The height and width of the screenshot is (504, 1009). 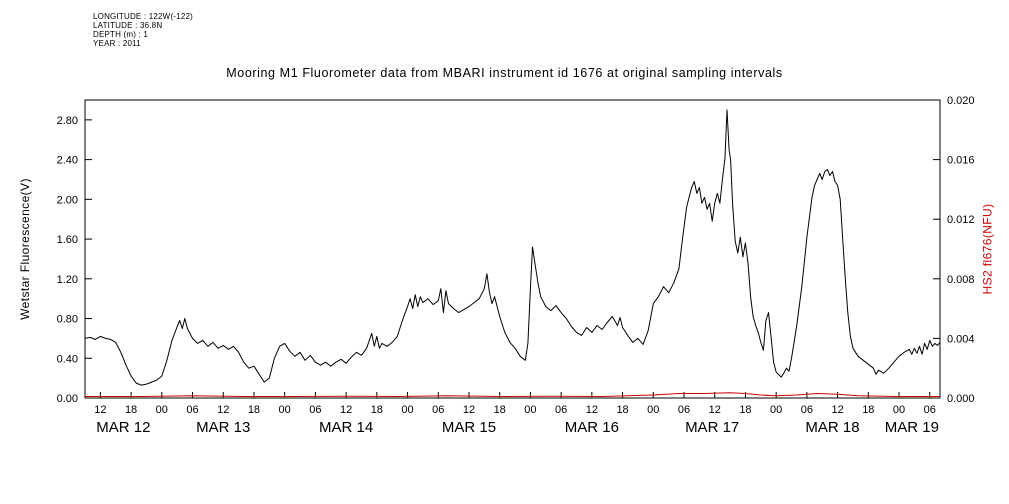 I want to click on metadata-depth: DEPTH (m) : 1, so click(x=121, y=34).